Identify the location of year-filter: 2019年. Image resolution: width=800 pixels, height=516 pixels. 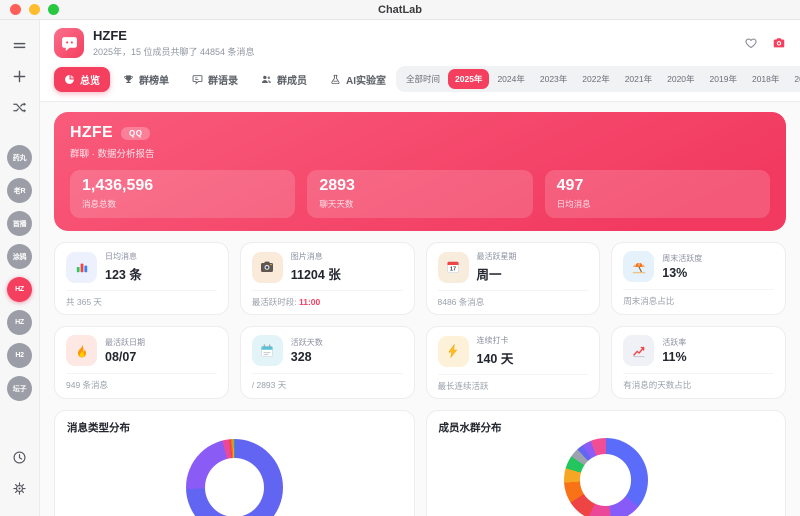
(723, 79).